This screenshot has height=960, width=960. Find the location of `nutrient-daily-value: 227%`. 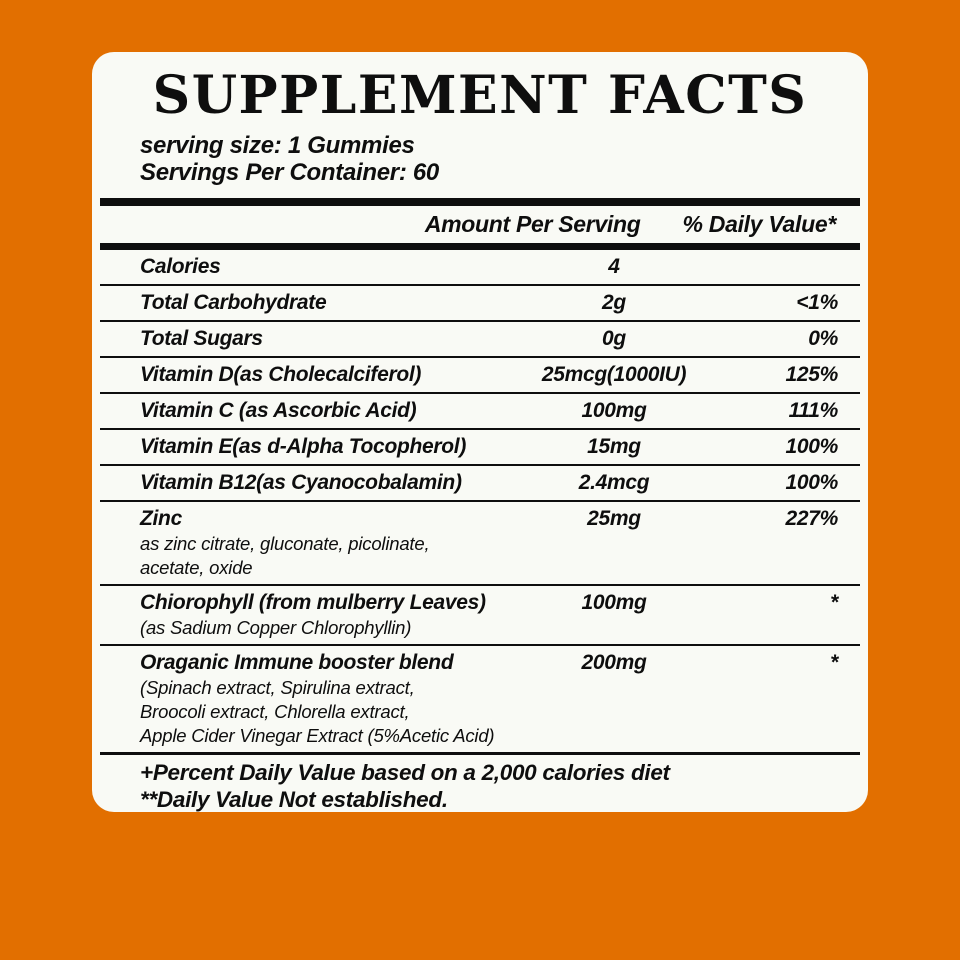

nutrient-daily-value: 227% is located at coordinates (811, 518).